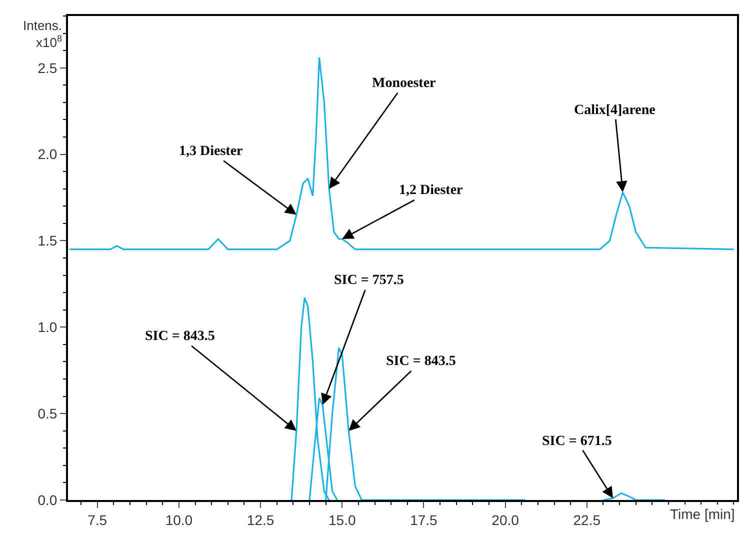 The image size is (745, 534). Describe the element at coordinates (260, 520) in the screenshot. I see `x-tick-label: 12.5` at that location.